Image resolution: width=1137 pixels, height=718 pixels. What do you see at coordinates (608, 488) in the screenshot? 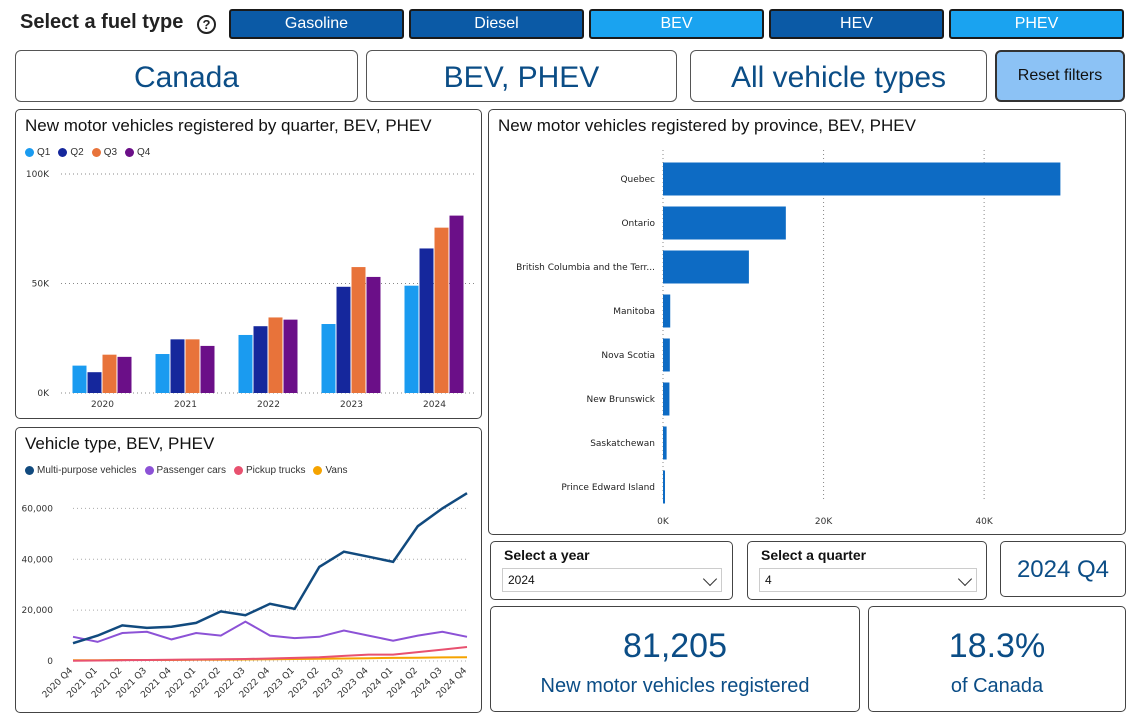
I see `province-label: Prince Edward Island` at bounding box center [608, 488].